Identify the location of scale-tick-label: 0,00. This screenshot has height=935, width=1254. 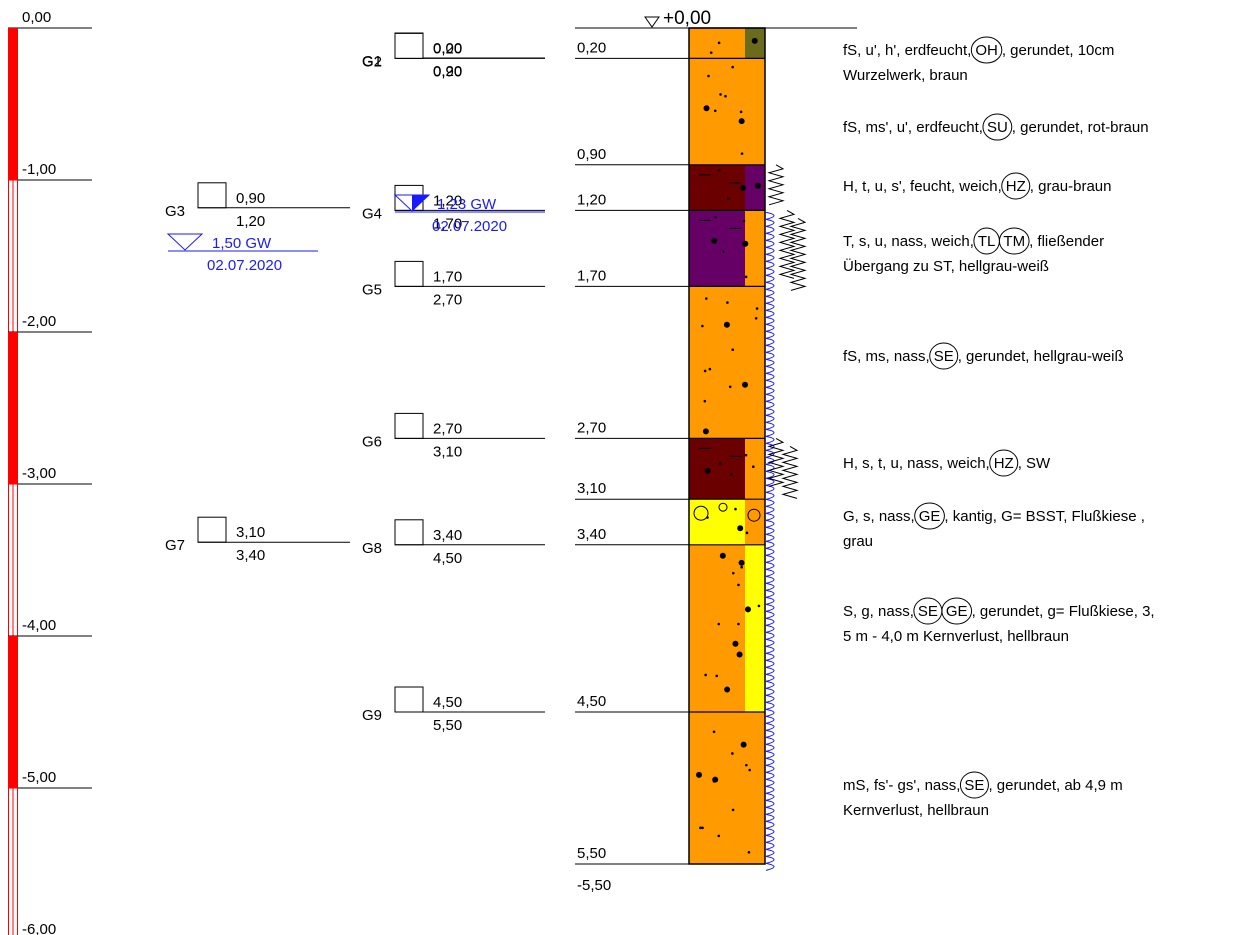
(36, 17).